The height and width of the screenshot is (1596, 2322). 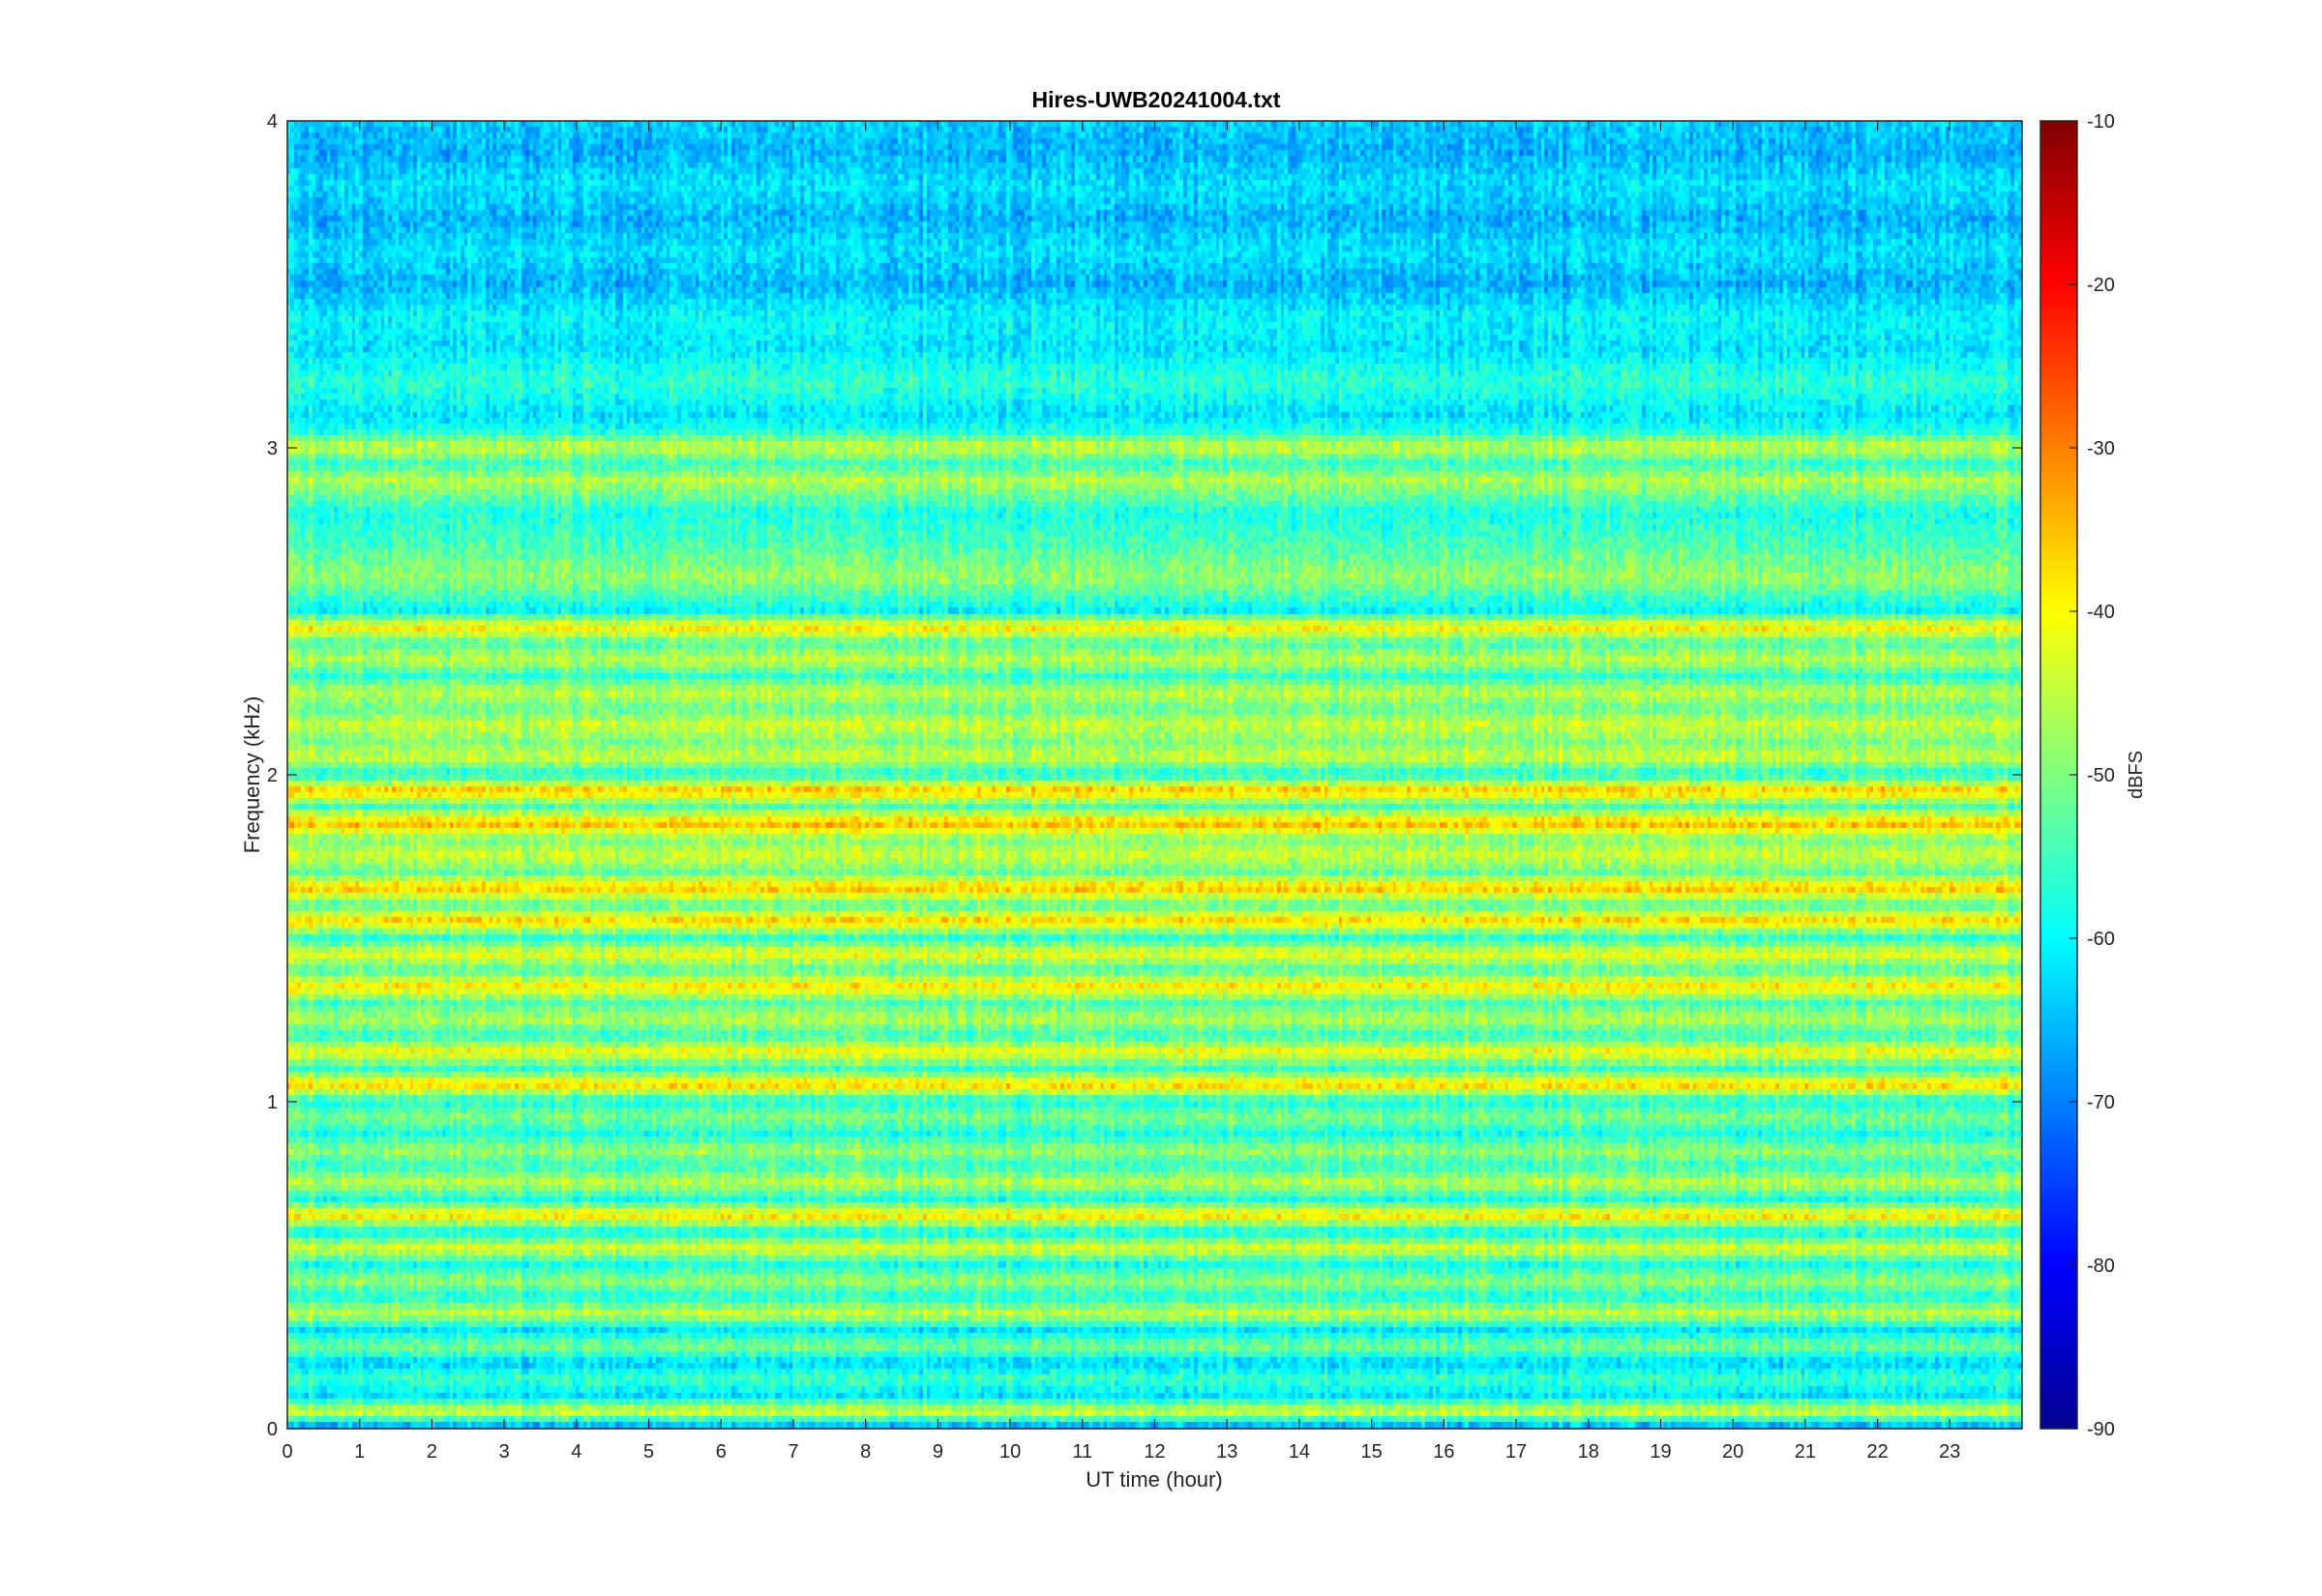 What do you see at coordinates (865, 1452) in the screenshot?
I see `x-tick-label: 8` at bounding box center [865, 1452].